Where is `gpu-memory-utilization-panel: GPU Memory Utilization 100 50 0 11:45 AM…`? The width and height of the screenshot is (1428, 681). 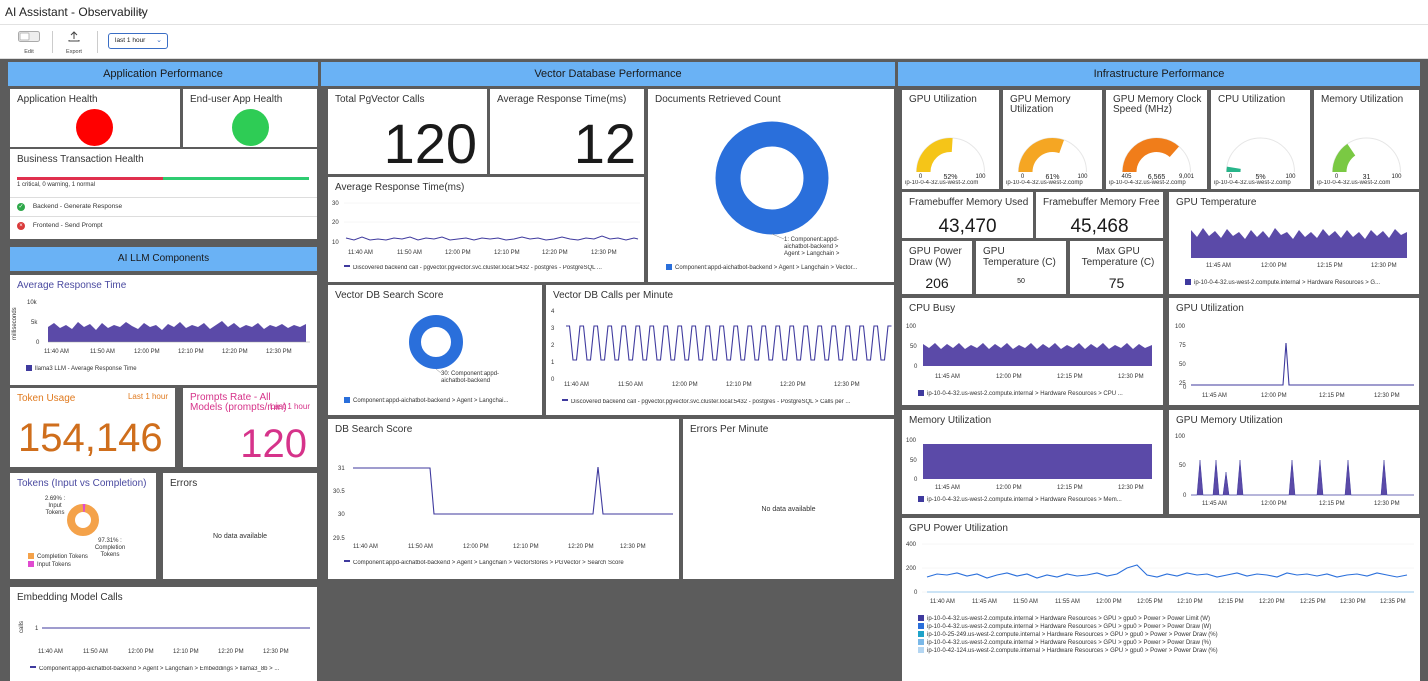 gpu-memory-utilization-panel: GPU Memory Utilization 100 50 0 11:45 AM… is located at coordinates (1294, 462).